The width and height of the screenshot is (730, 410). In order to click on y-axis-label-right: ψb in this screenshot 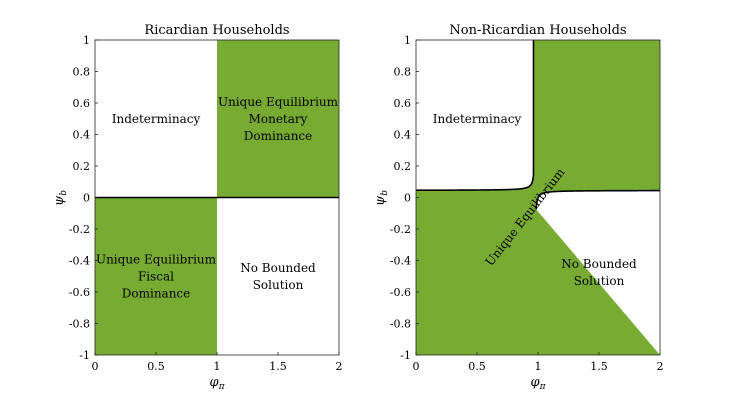, I will do `click(381, 198)`.